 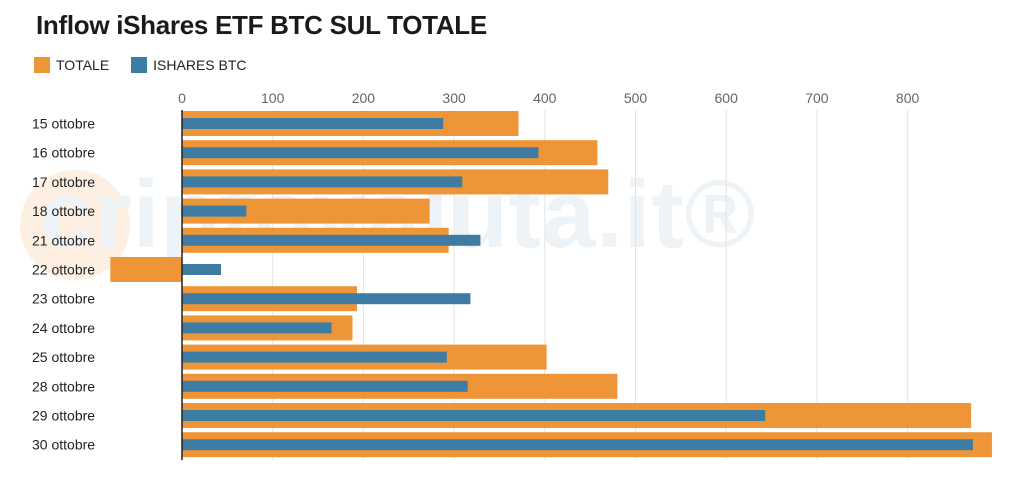 I want to click on legend: TOTALE ISHARES BTC, so click(x=151, y=65).